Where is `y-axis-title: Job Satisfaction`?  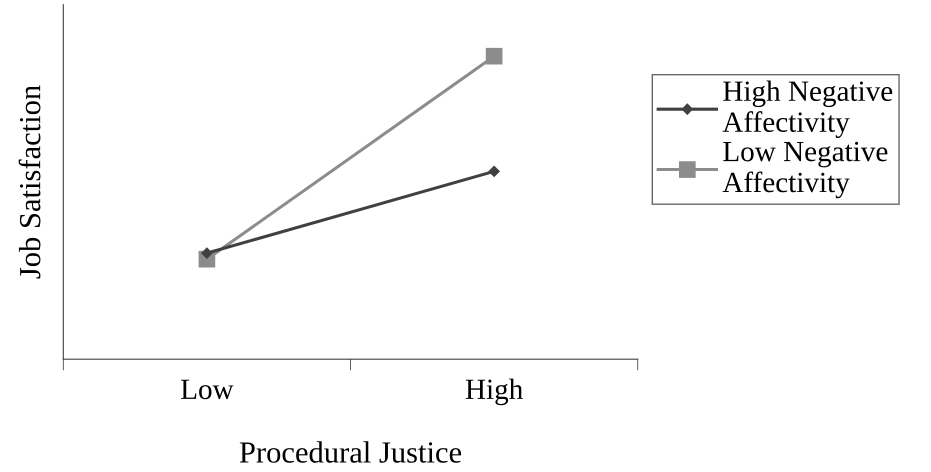
y-axis-title: Job Satisfaction is located at coordinates (29, 181).